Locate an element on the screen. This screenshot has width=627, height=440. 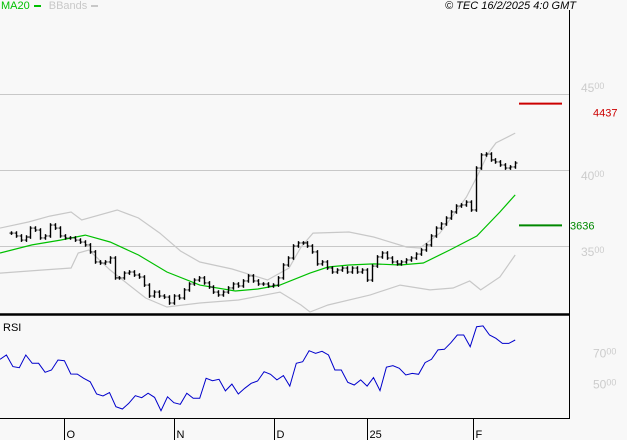
tick-major: 40 is located at coordinates (588, 176).